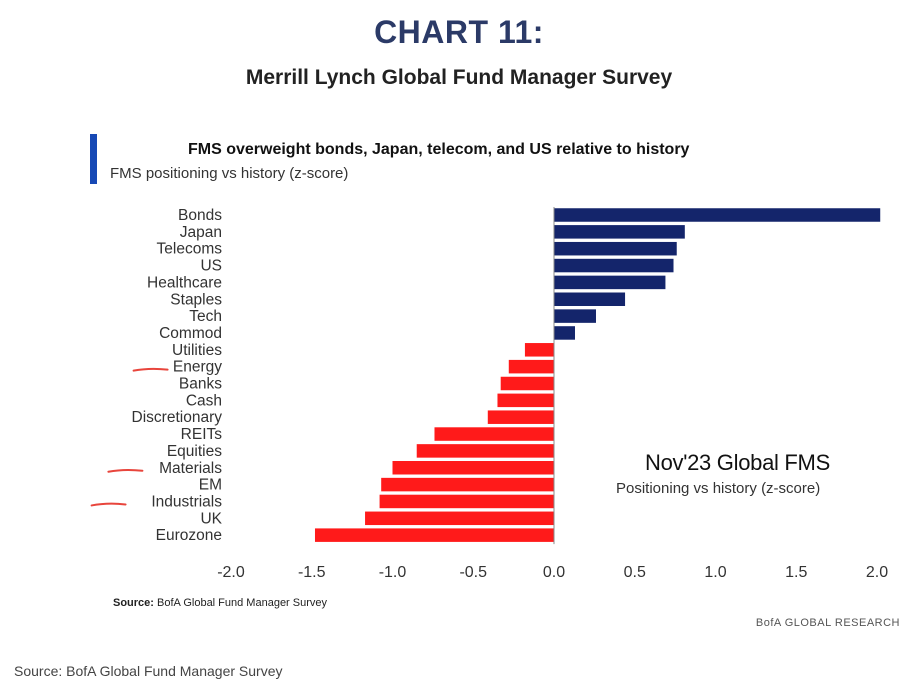  Describe the element at coordinates (190, 249) in the screenshot. I see `category-label: Telecoms` at that location.